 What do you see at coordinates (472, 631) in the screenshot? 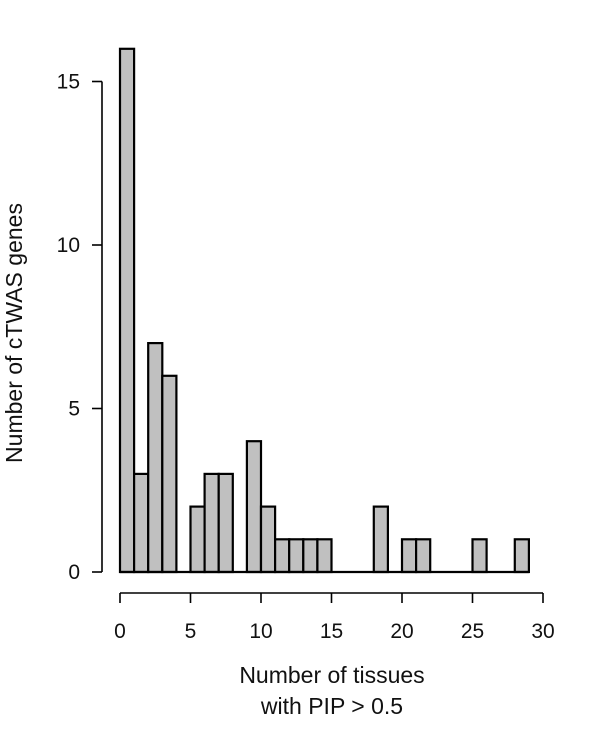
I see `x-tick-label-25: 25` at bounding box center [472, 631].